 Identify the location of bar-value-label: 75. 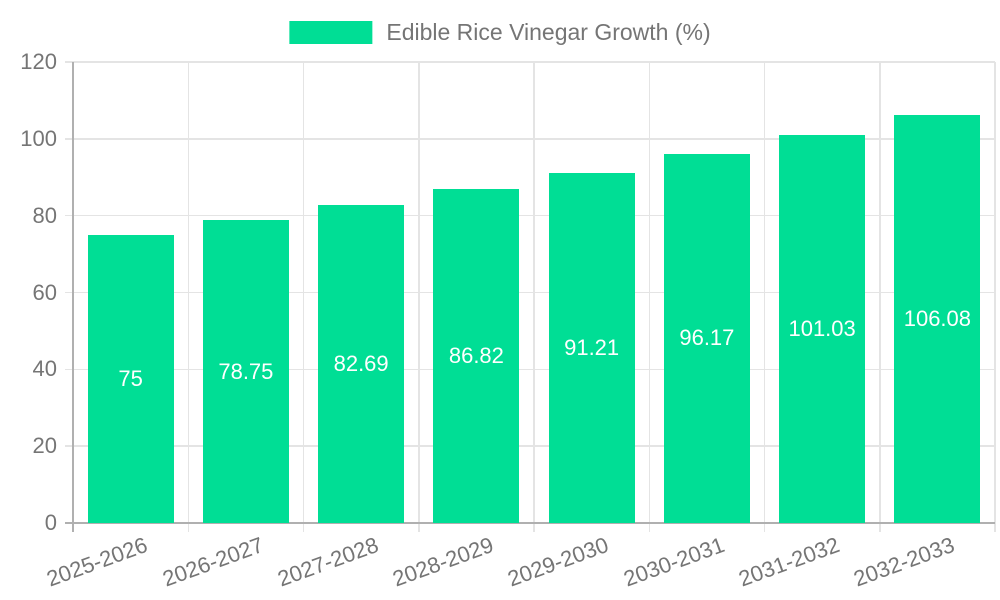
(130, 378).